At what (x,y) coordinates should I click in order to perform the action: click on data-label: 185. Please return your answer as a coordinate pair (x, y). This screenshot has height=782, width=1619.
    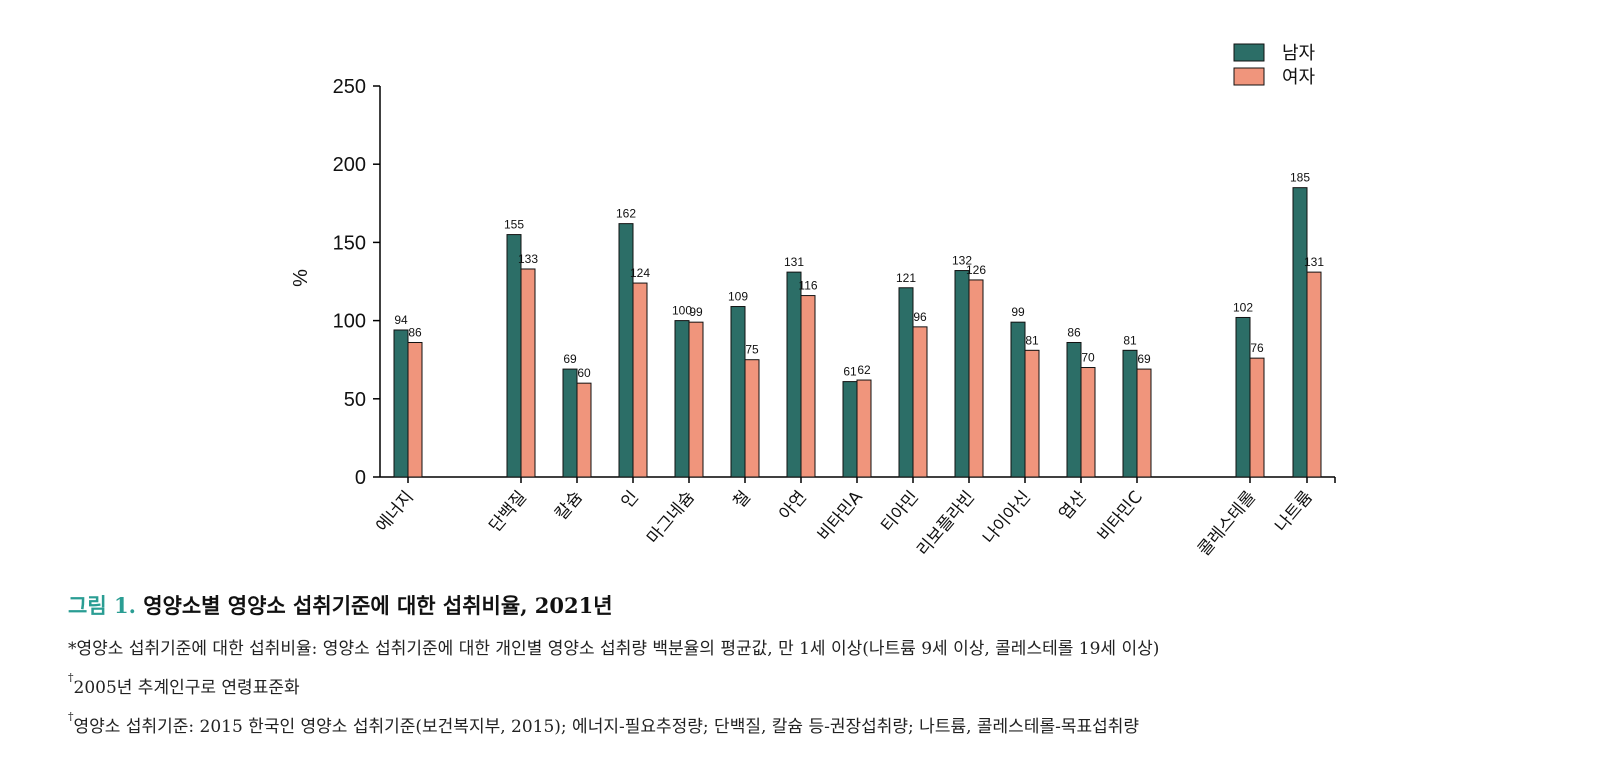
    Looking at the image, I should click on (1300, 178).